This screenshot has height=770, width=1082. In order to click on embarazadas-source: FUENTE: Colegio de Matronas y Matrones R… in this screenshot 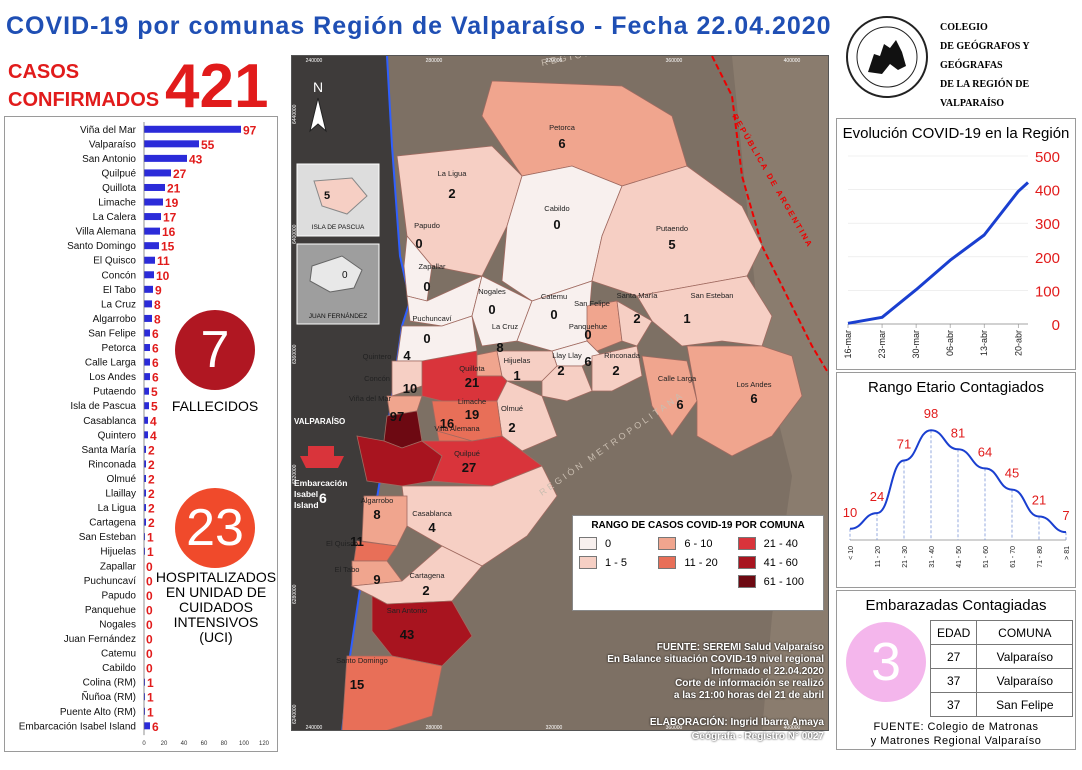, I will do `click(956, 734)`.